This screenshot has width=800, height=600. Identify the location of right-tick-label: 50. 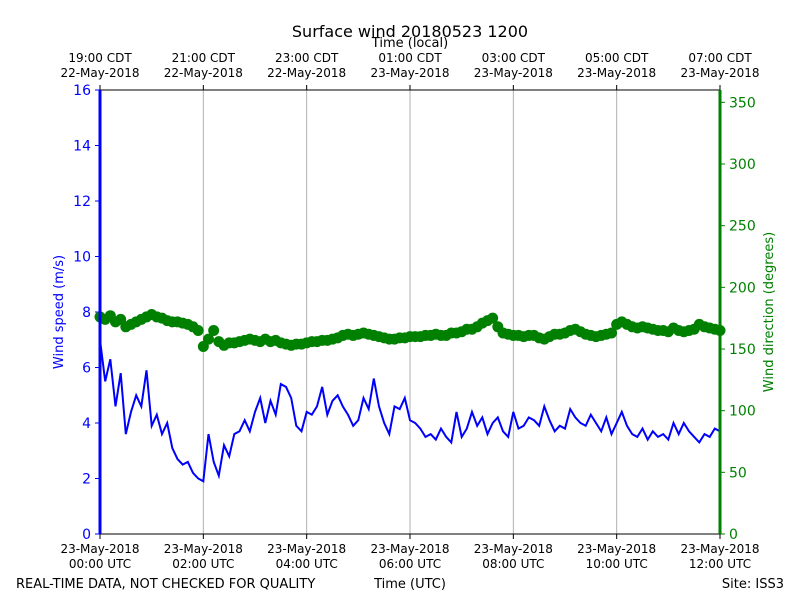
(738, 473).